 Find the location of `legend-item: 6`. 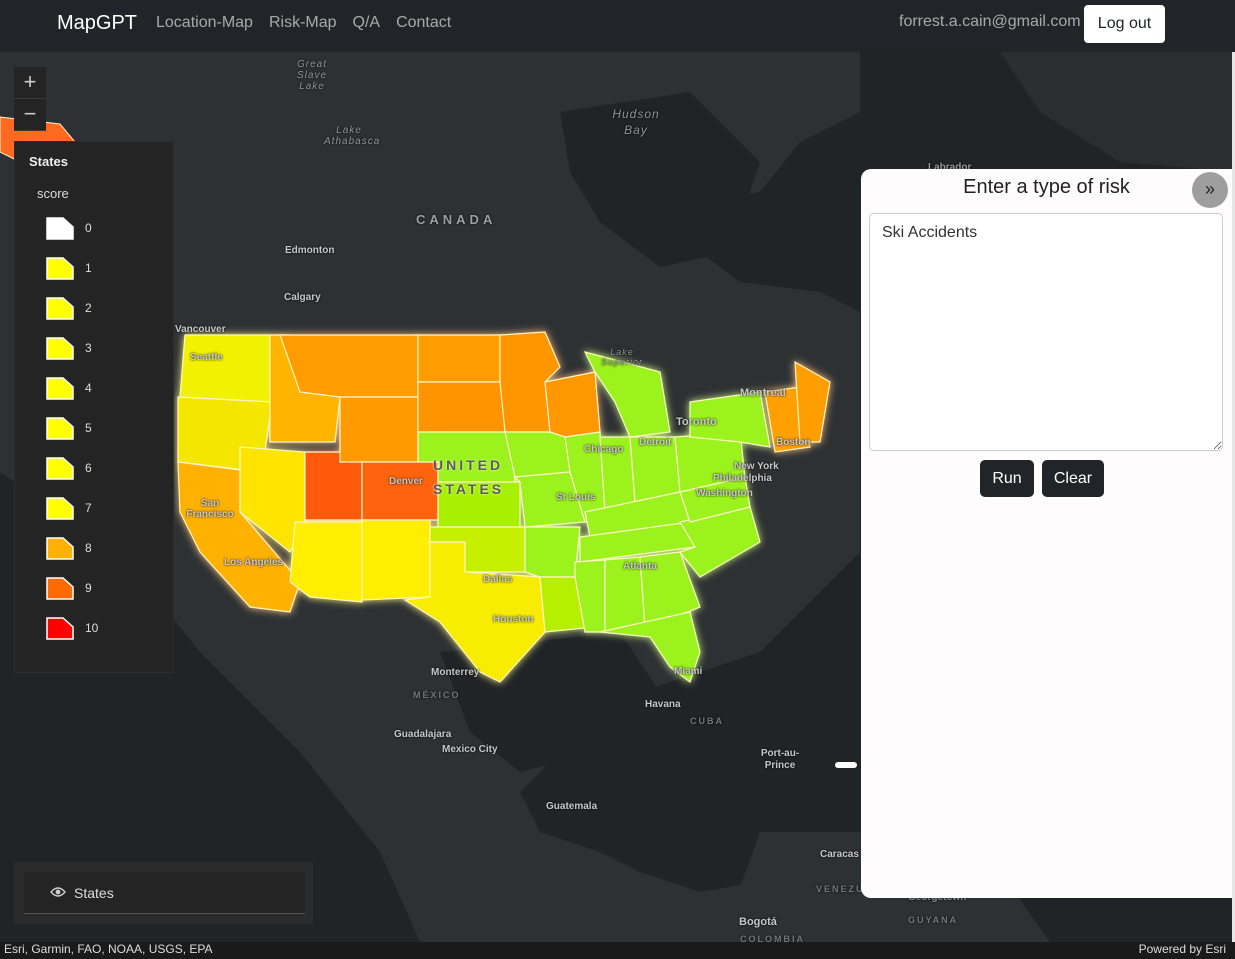

legend-item: 6 is located at coordinates (68, 468).